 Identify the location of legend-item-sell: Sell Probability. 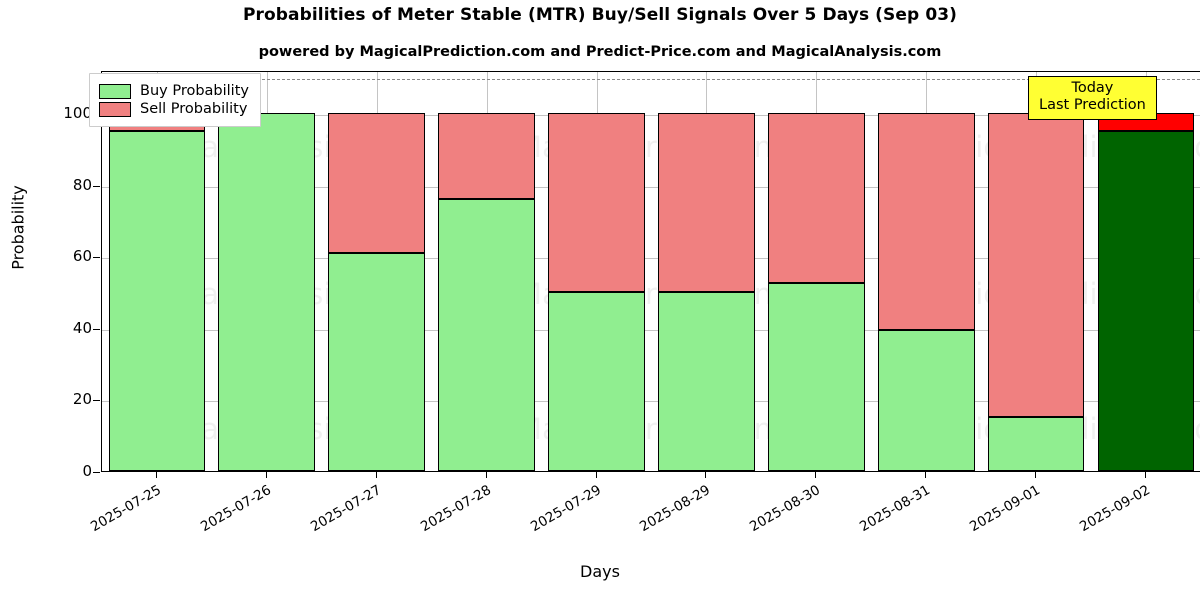
(174, 109).